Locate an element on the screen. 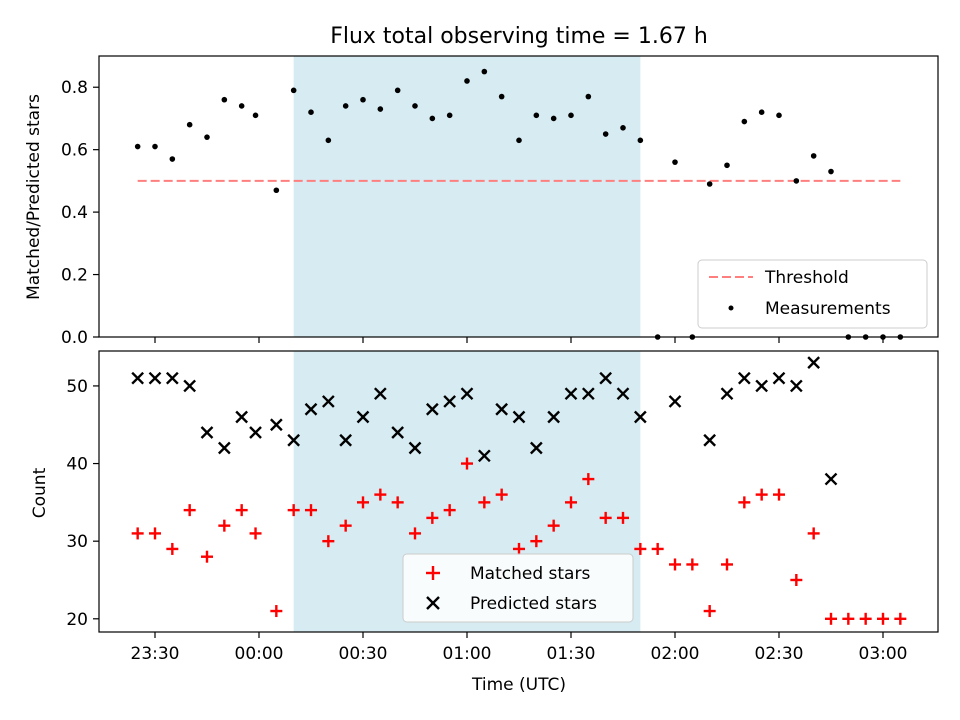 The height and width of the screenshot is (720, 960). legend-predicted-swatch is located at coordinates (433, 603).